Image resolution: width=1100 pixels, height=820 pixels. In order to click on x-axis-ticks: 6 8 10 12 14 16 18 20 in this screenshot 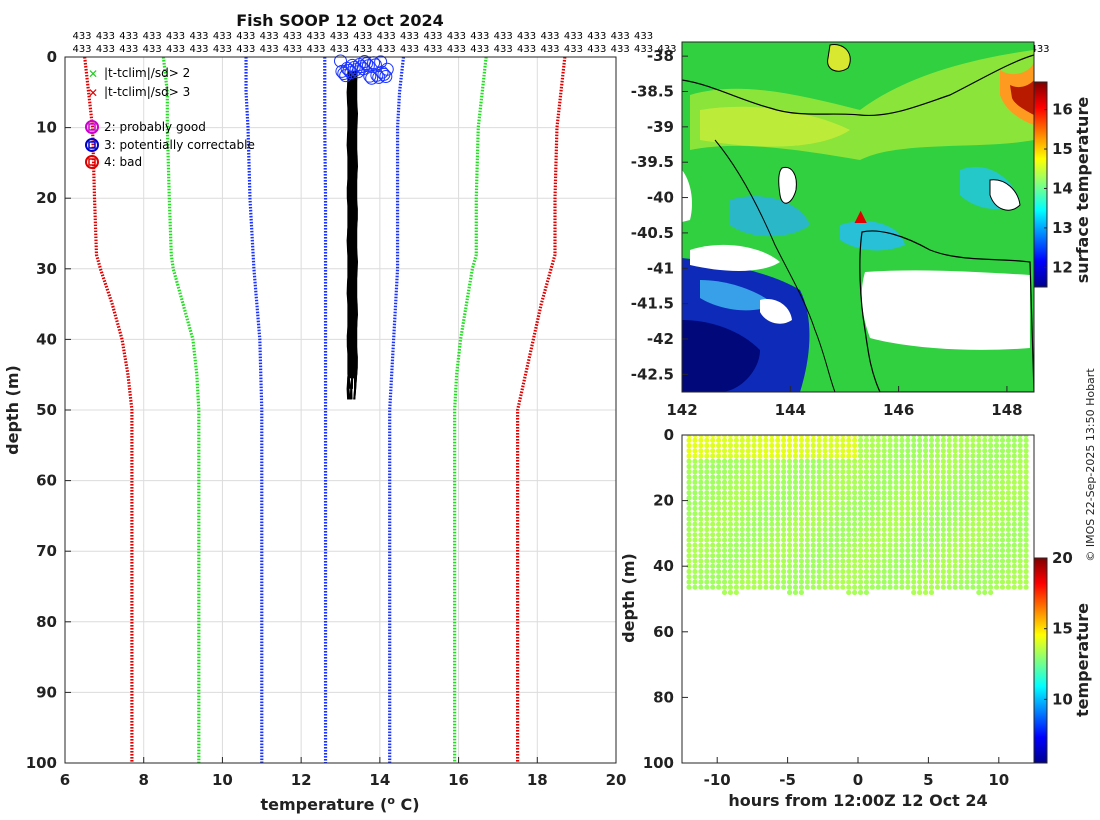, I will do `click(343, 773)`.